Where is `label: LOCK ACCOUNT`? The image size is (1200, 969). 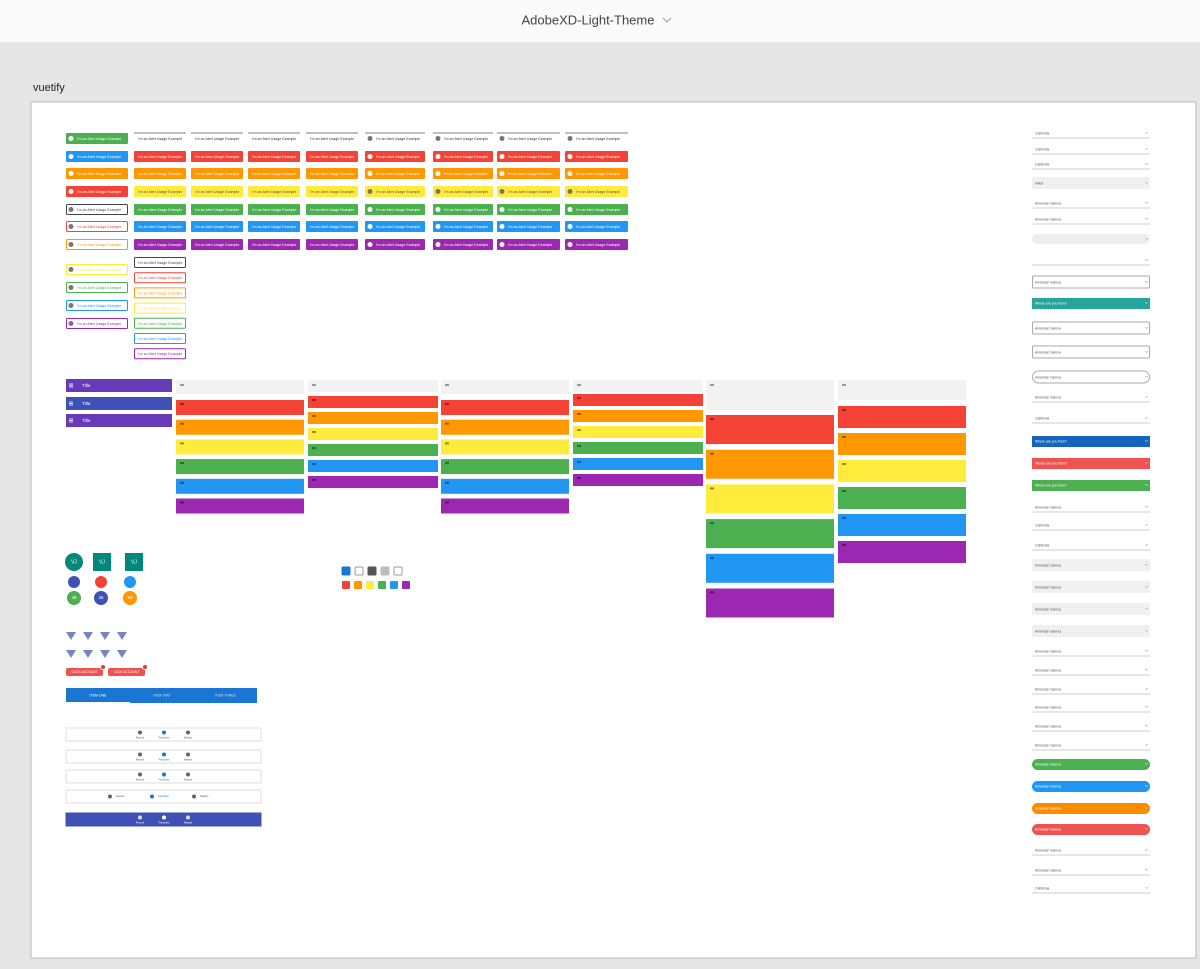 label: LOCK ACCOUNT is located at coordinates (126, 672).